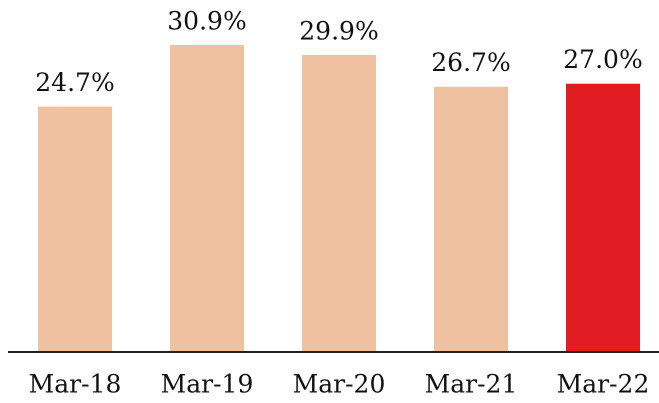  Describe the element at coordinates (603, 384) in the screenshot. I see `x-tick-label: Mar-22` at that location.